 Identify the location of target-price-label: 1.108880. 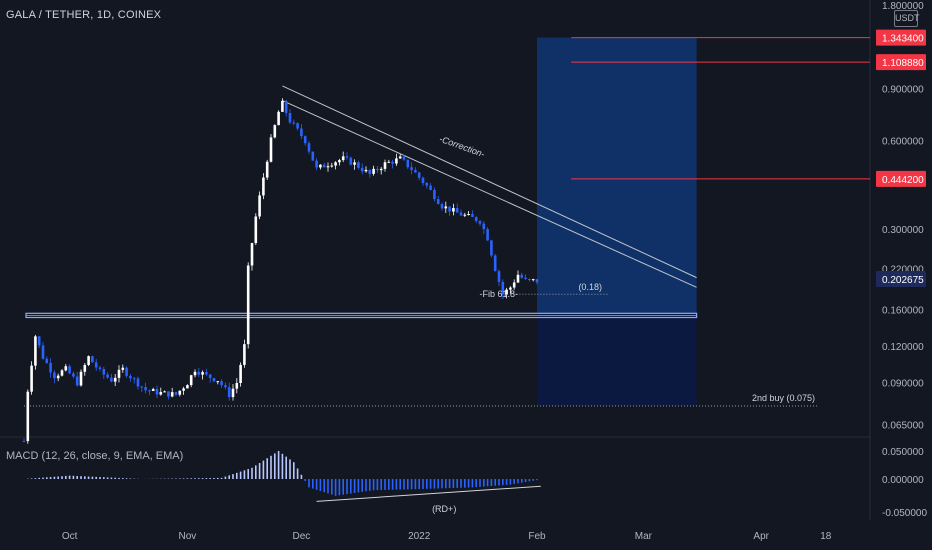
(903, 63).